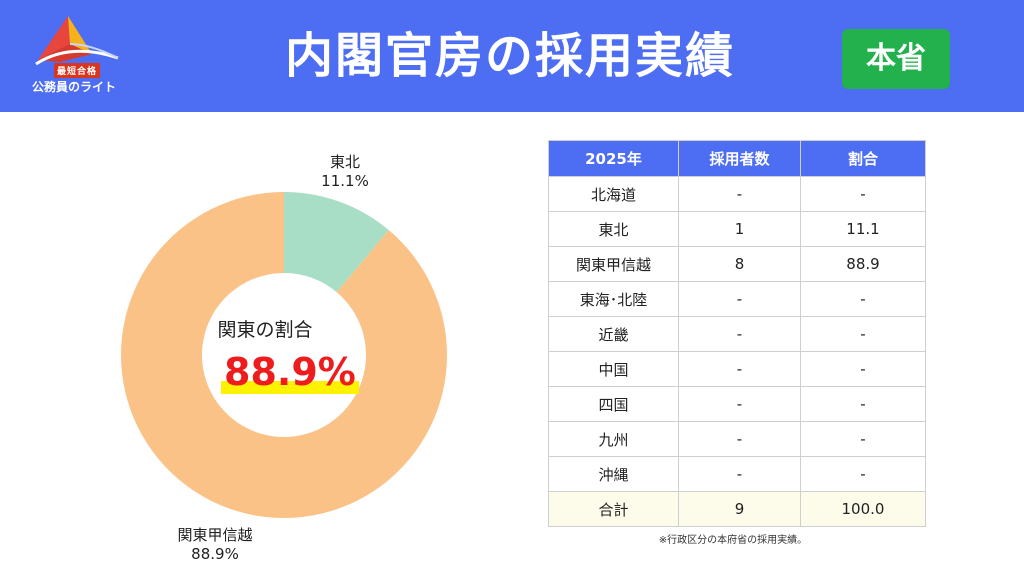 The width and height of the screenshot is (1024, 576). I want to click on slice-category-label: 東北, so click(344, 162).